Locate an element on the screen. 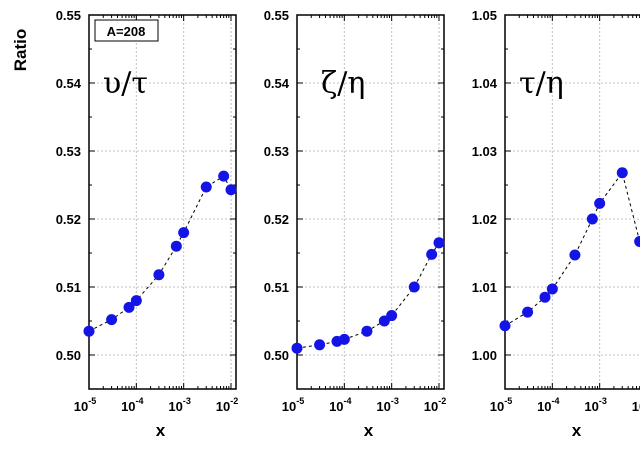  annotation-box is located at coordinates (126, 30).